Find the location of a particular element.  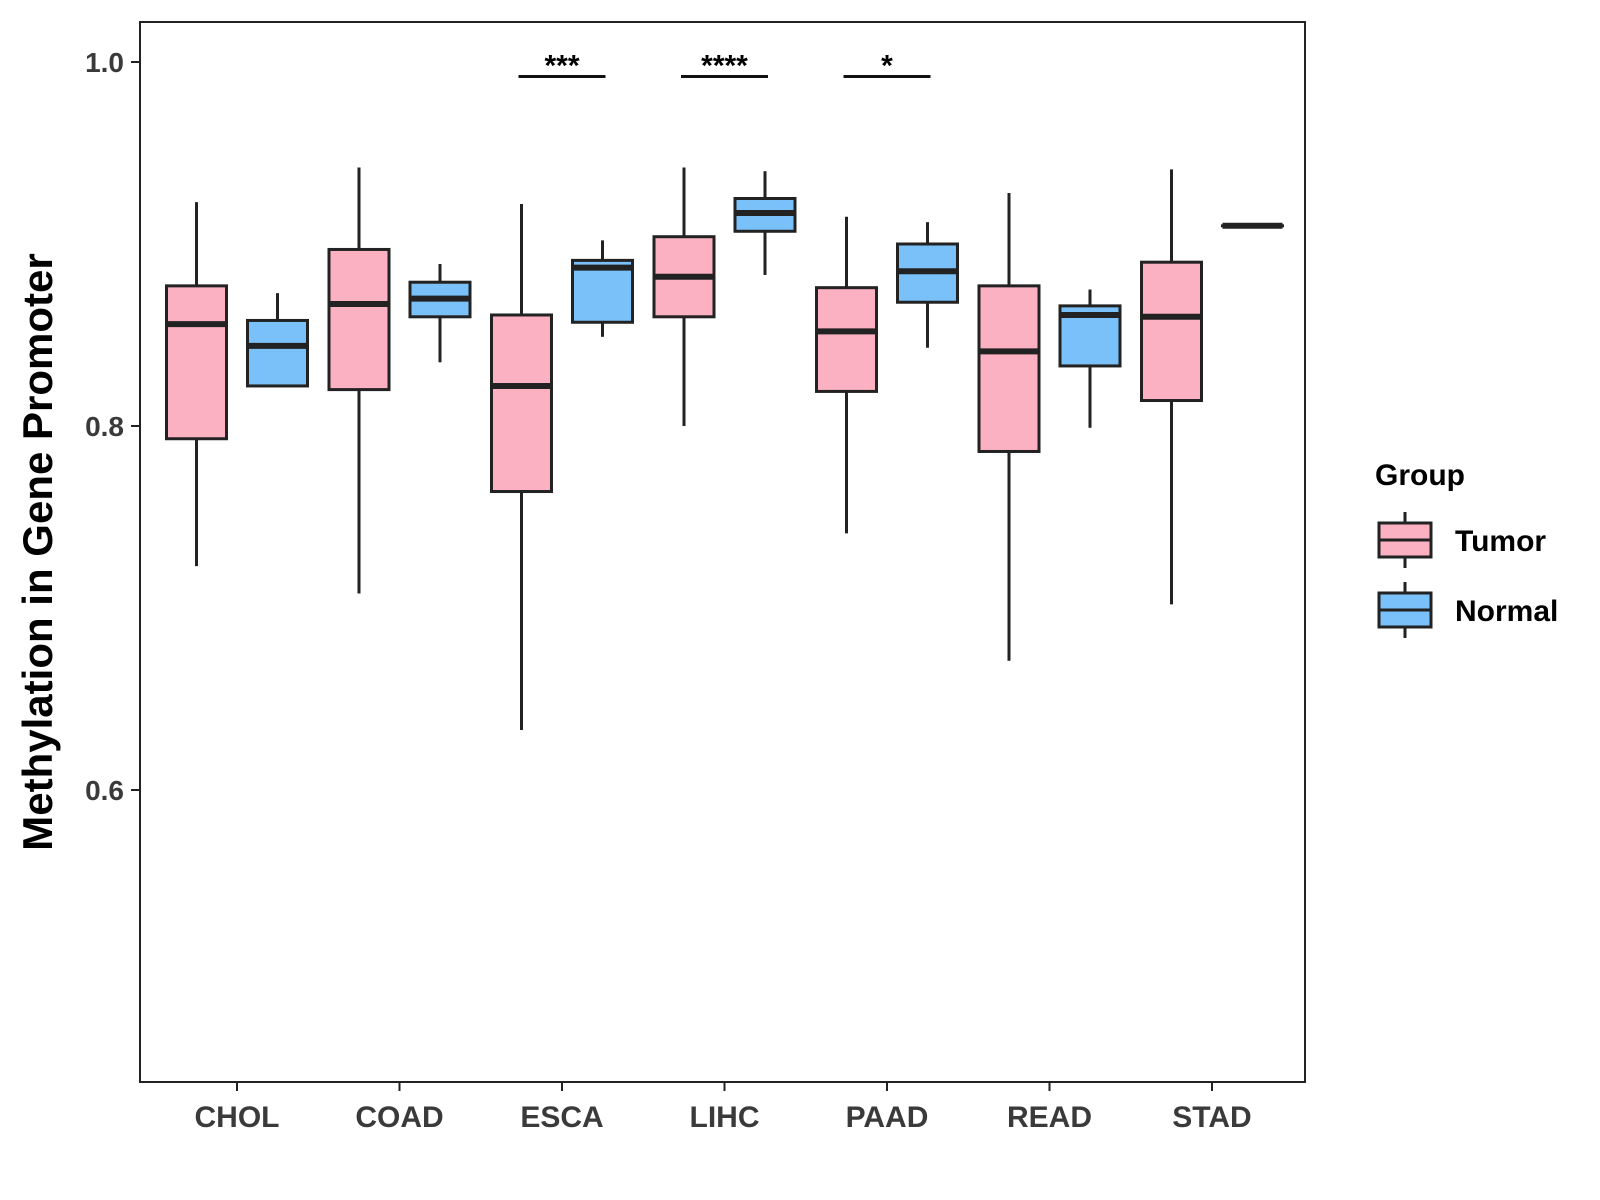

x-tick-label: LIHC is located at coordinates (725, 1117).